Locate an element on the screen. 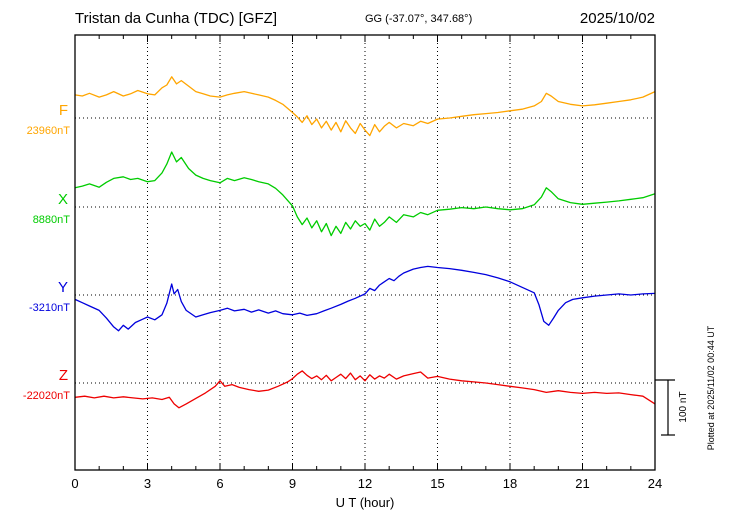  x-tick-label: 21 is located at coordinates (582, 483).